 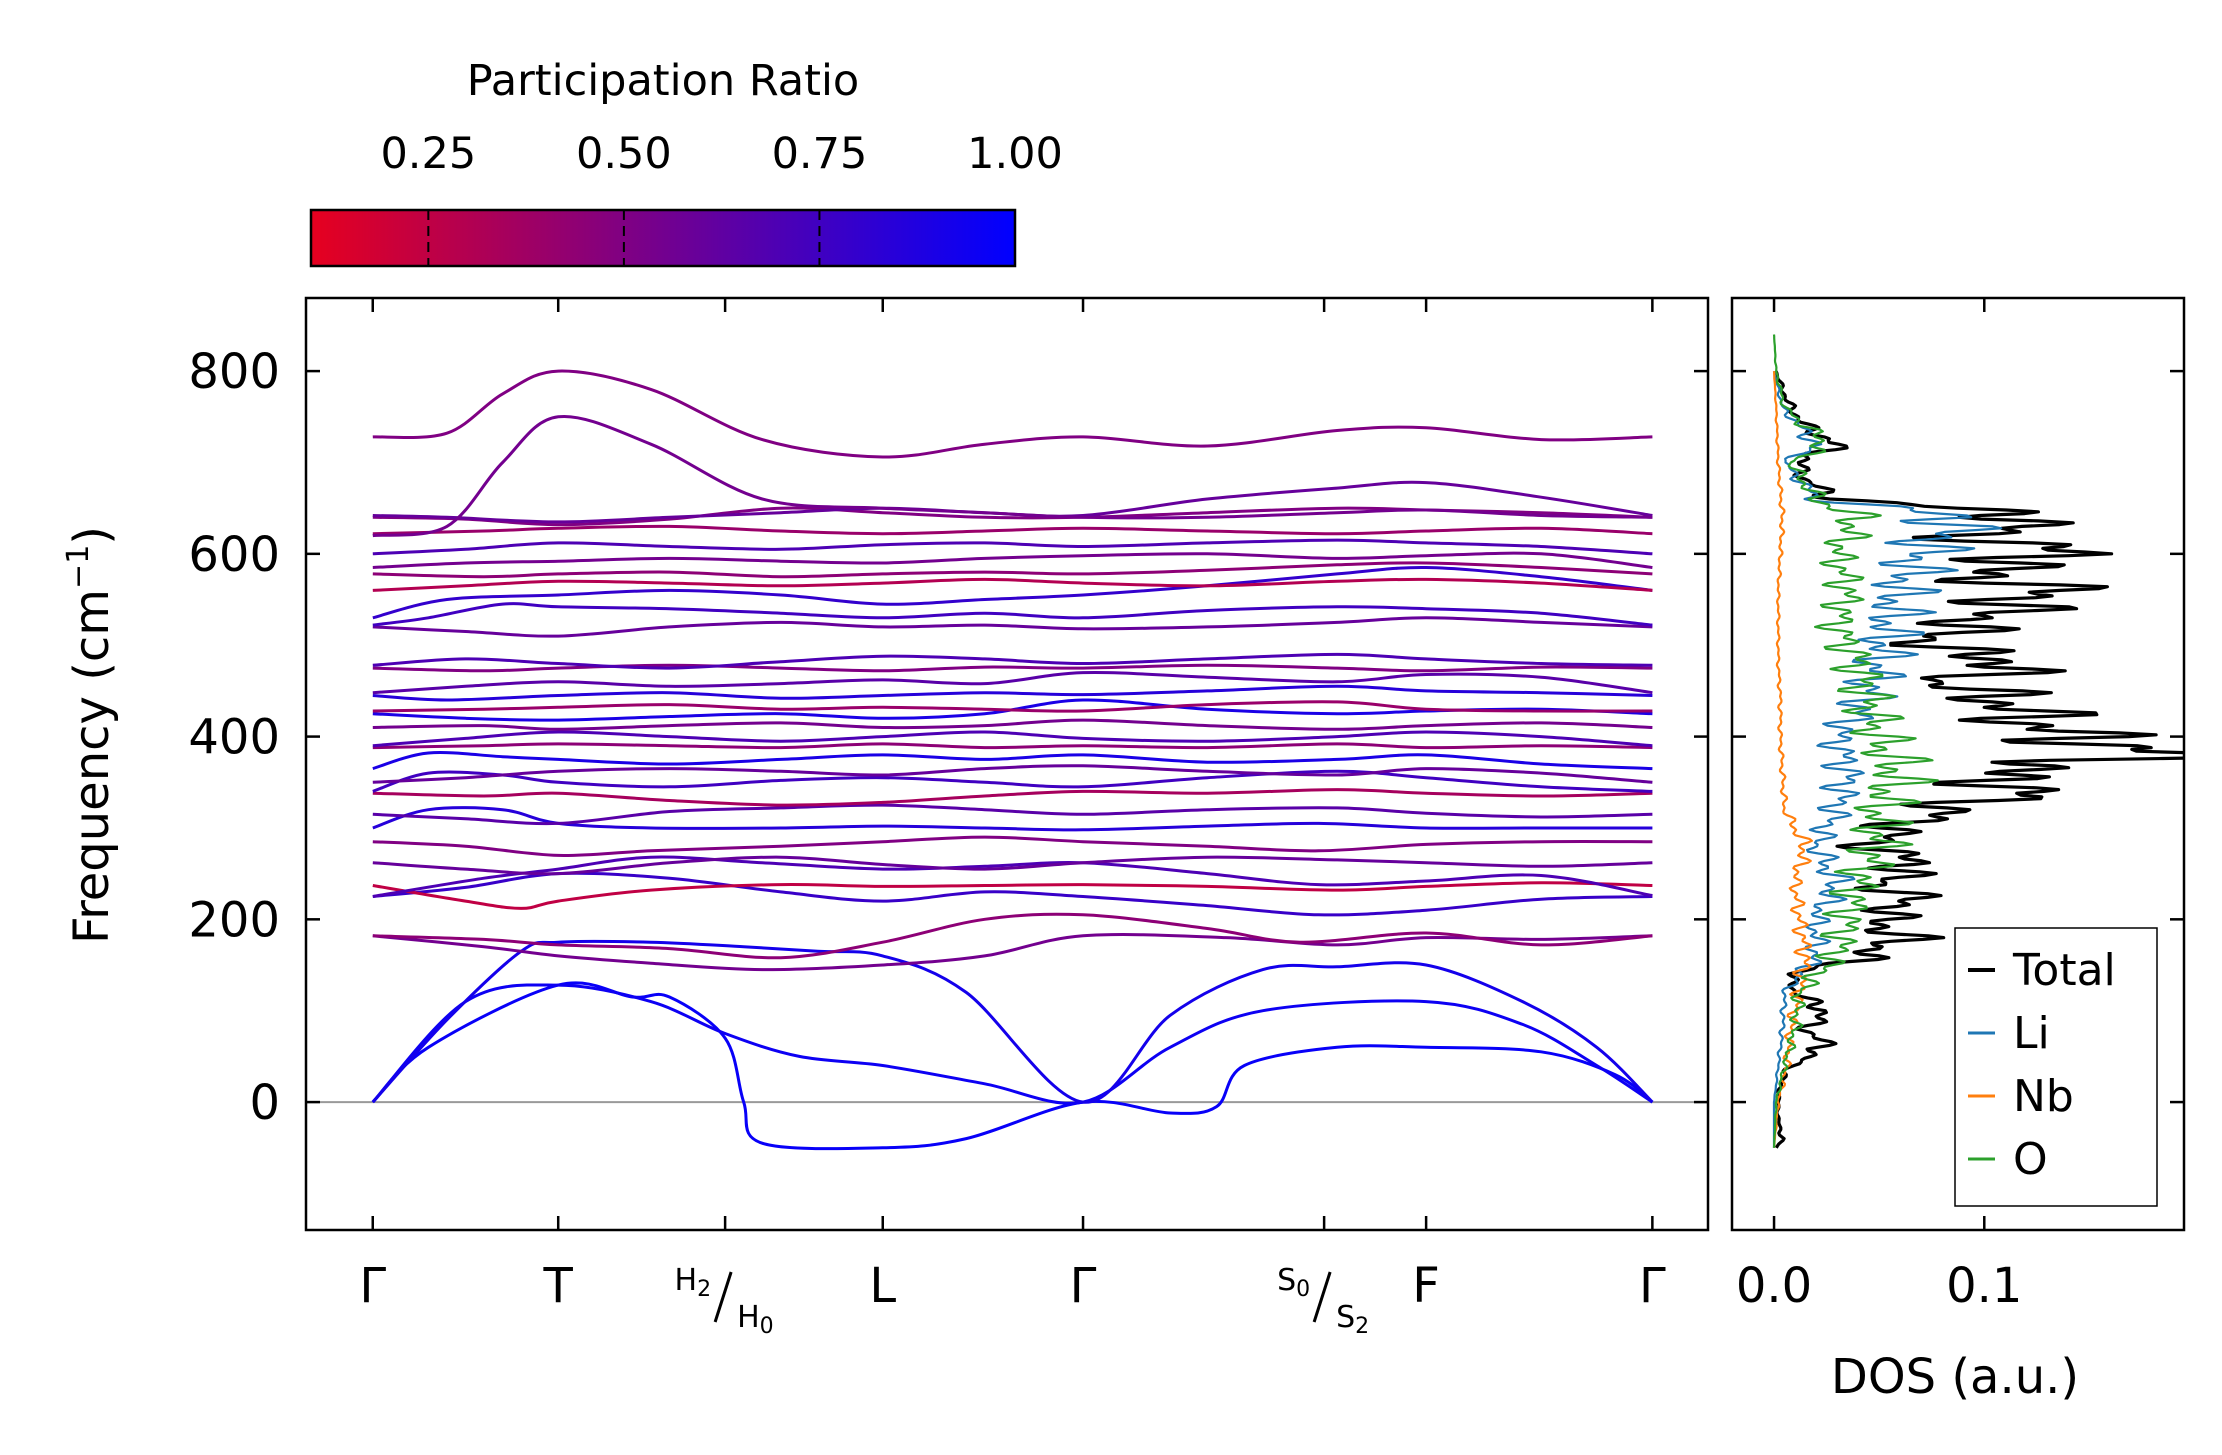 What do you see at coordinates (558, 1286) in the screenshot?
I see `x-tick-label: T` at bounding box center [558, 1286].